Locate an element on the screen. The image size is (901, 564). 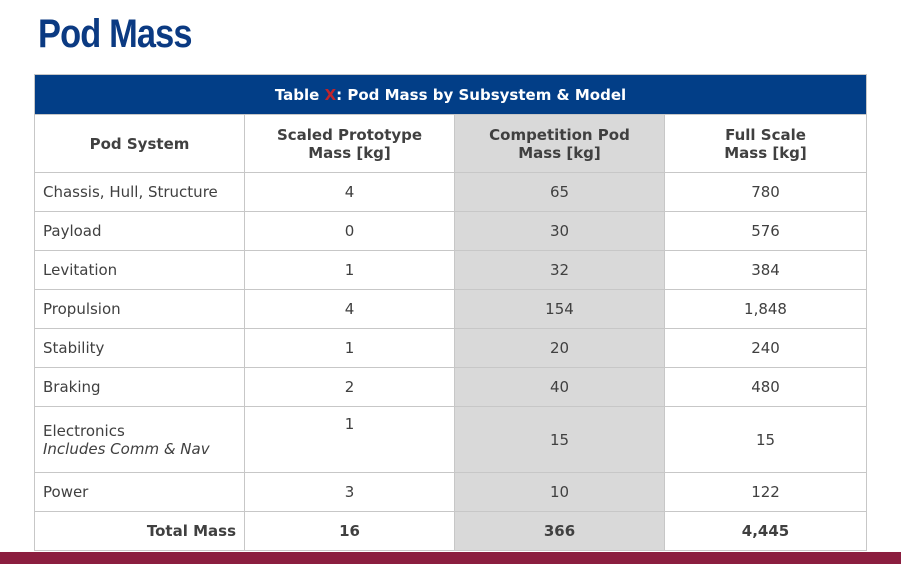
table-row: Stability 1 20 240 is located at coordinates (451, 348).